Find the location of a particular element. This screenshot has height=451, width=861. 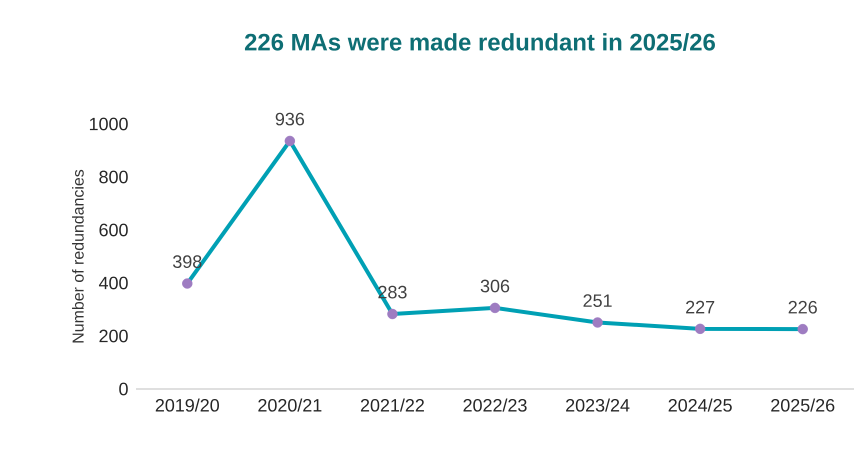

y-tick-label: 1000 is located at coordinates (109, 124).